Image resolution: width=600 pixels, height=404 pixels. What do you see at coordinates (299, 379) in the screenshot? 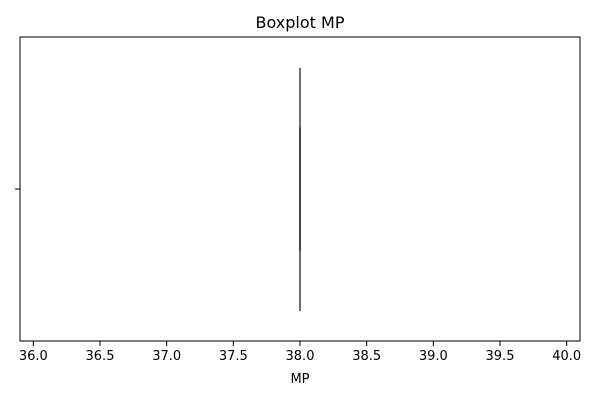
I see `x-axis-label: MP` at bounding box center [299, 379].